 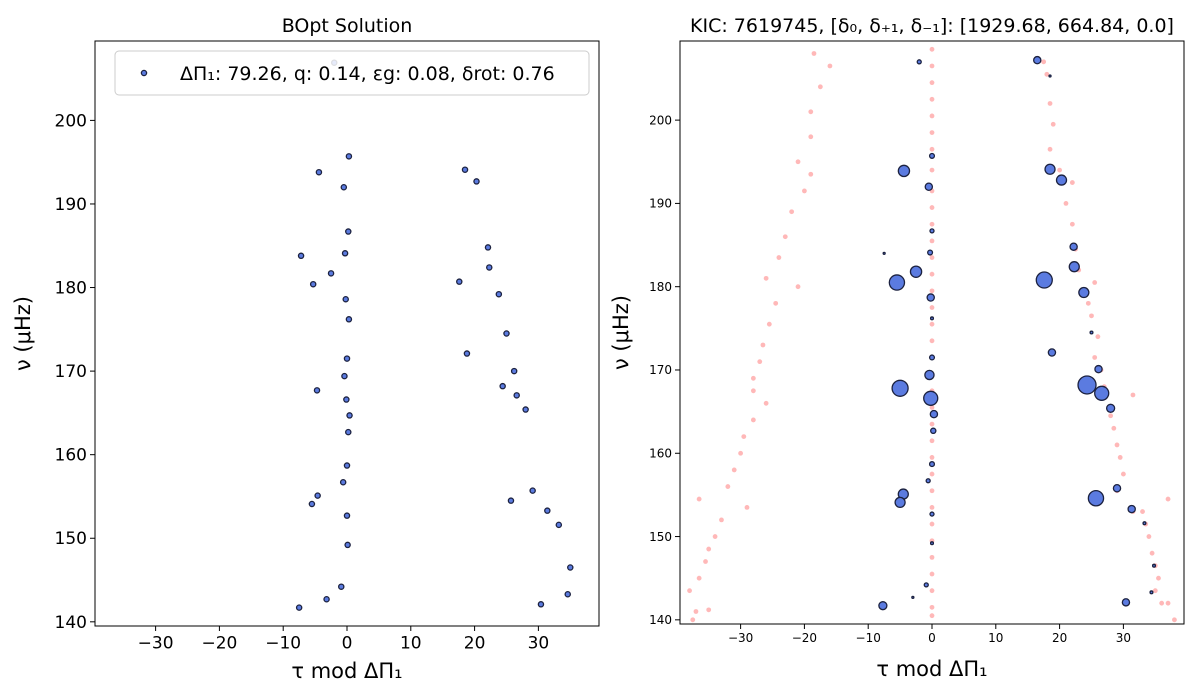 I want to click on x-axis-label: τ mod ΔΠ₁, so click(x=346, y=671).